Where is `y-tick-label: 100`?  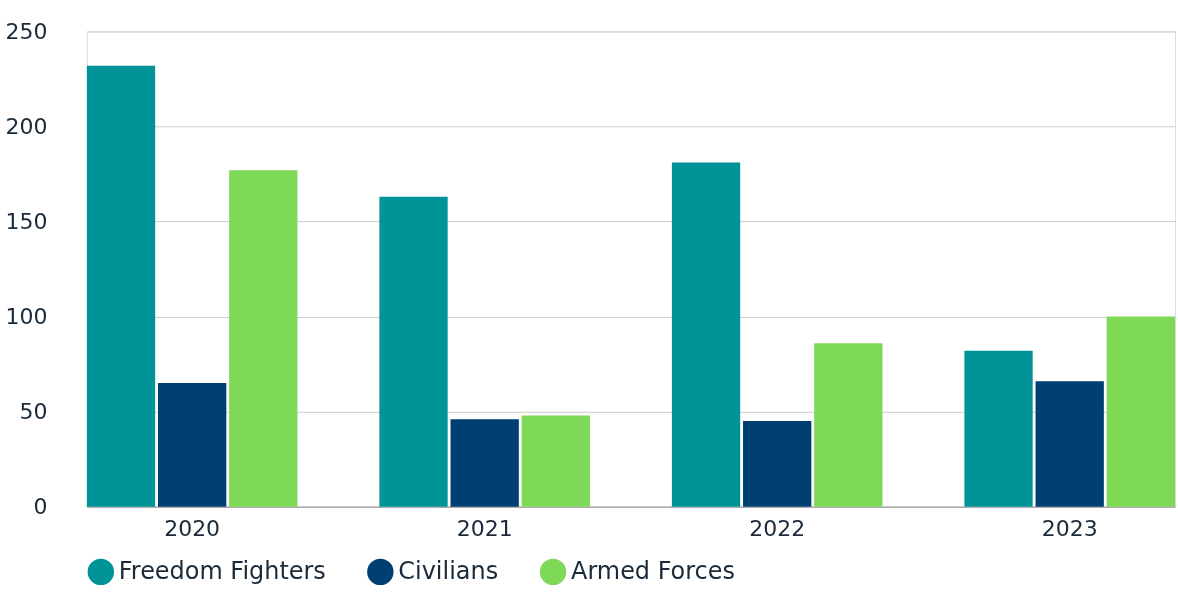 y-tick-label: 100 is located at coordinates (26, 317).